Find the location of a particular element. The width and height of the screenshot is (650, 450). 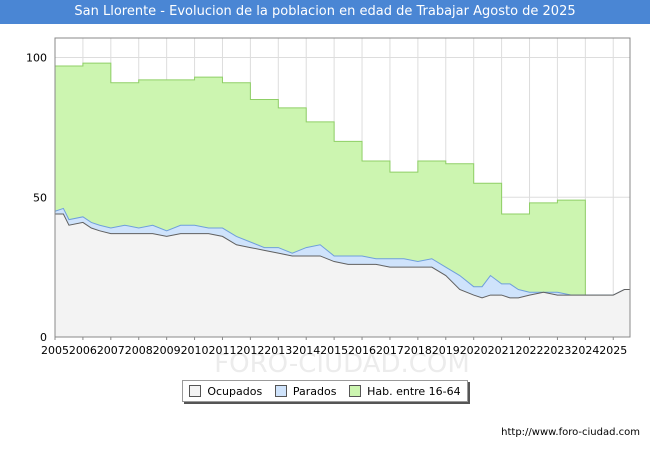

legend-swatch-hab is located at coordinates (355, 391).